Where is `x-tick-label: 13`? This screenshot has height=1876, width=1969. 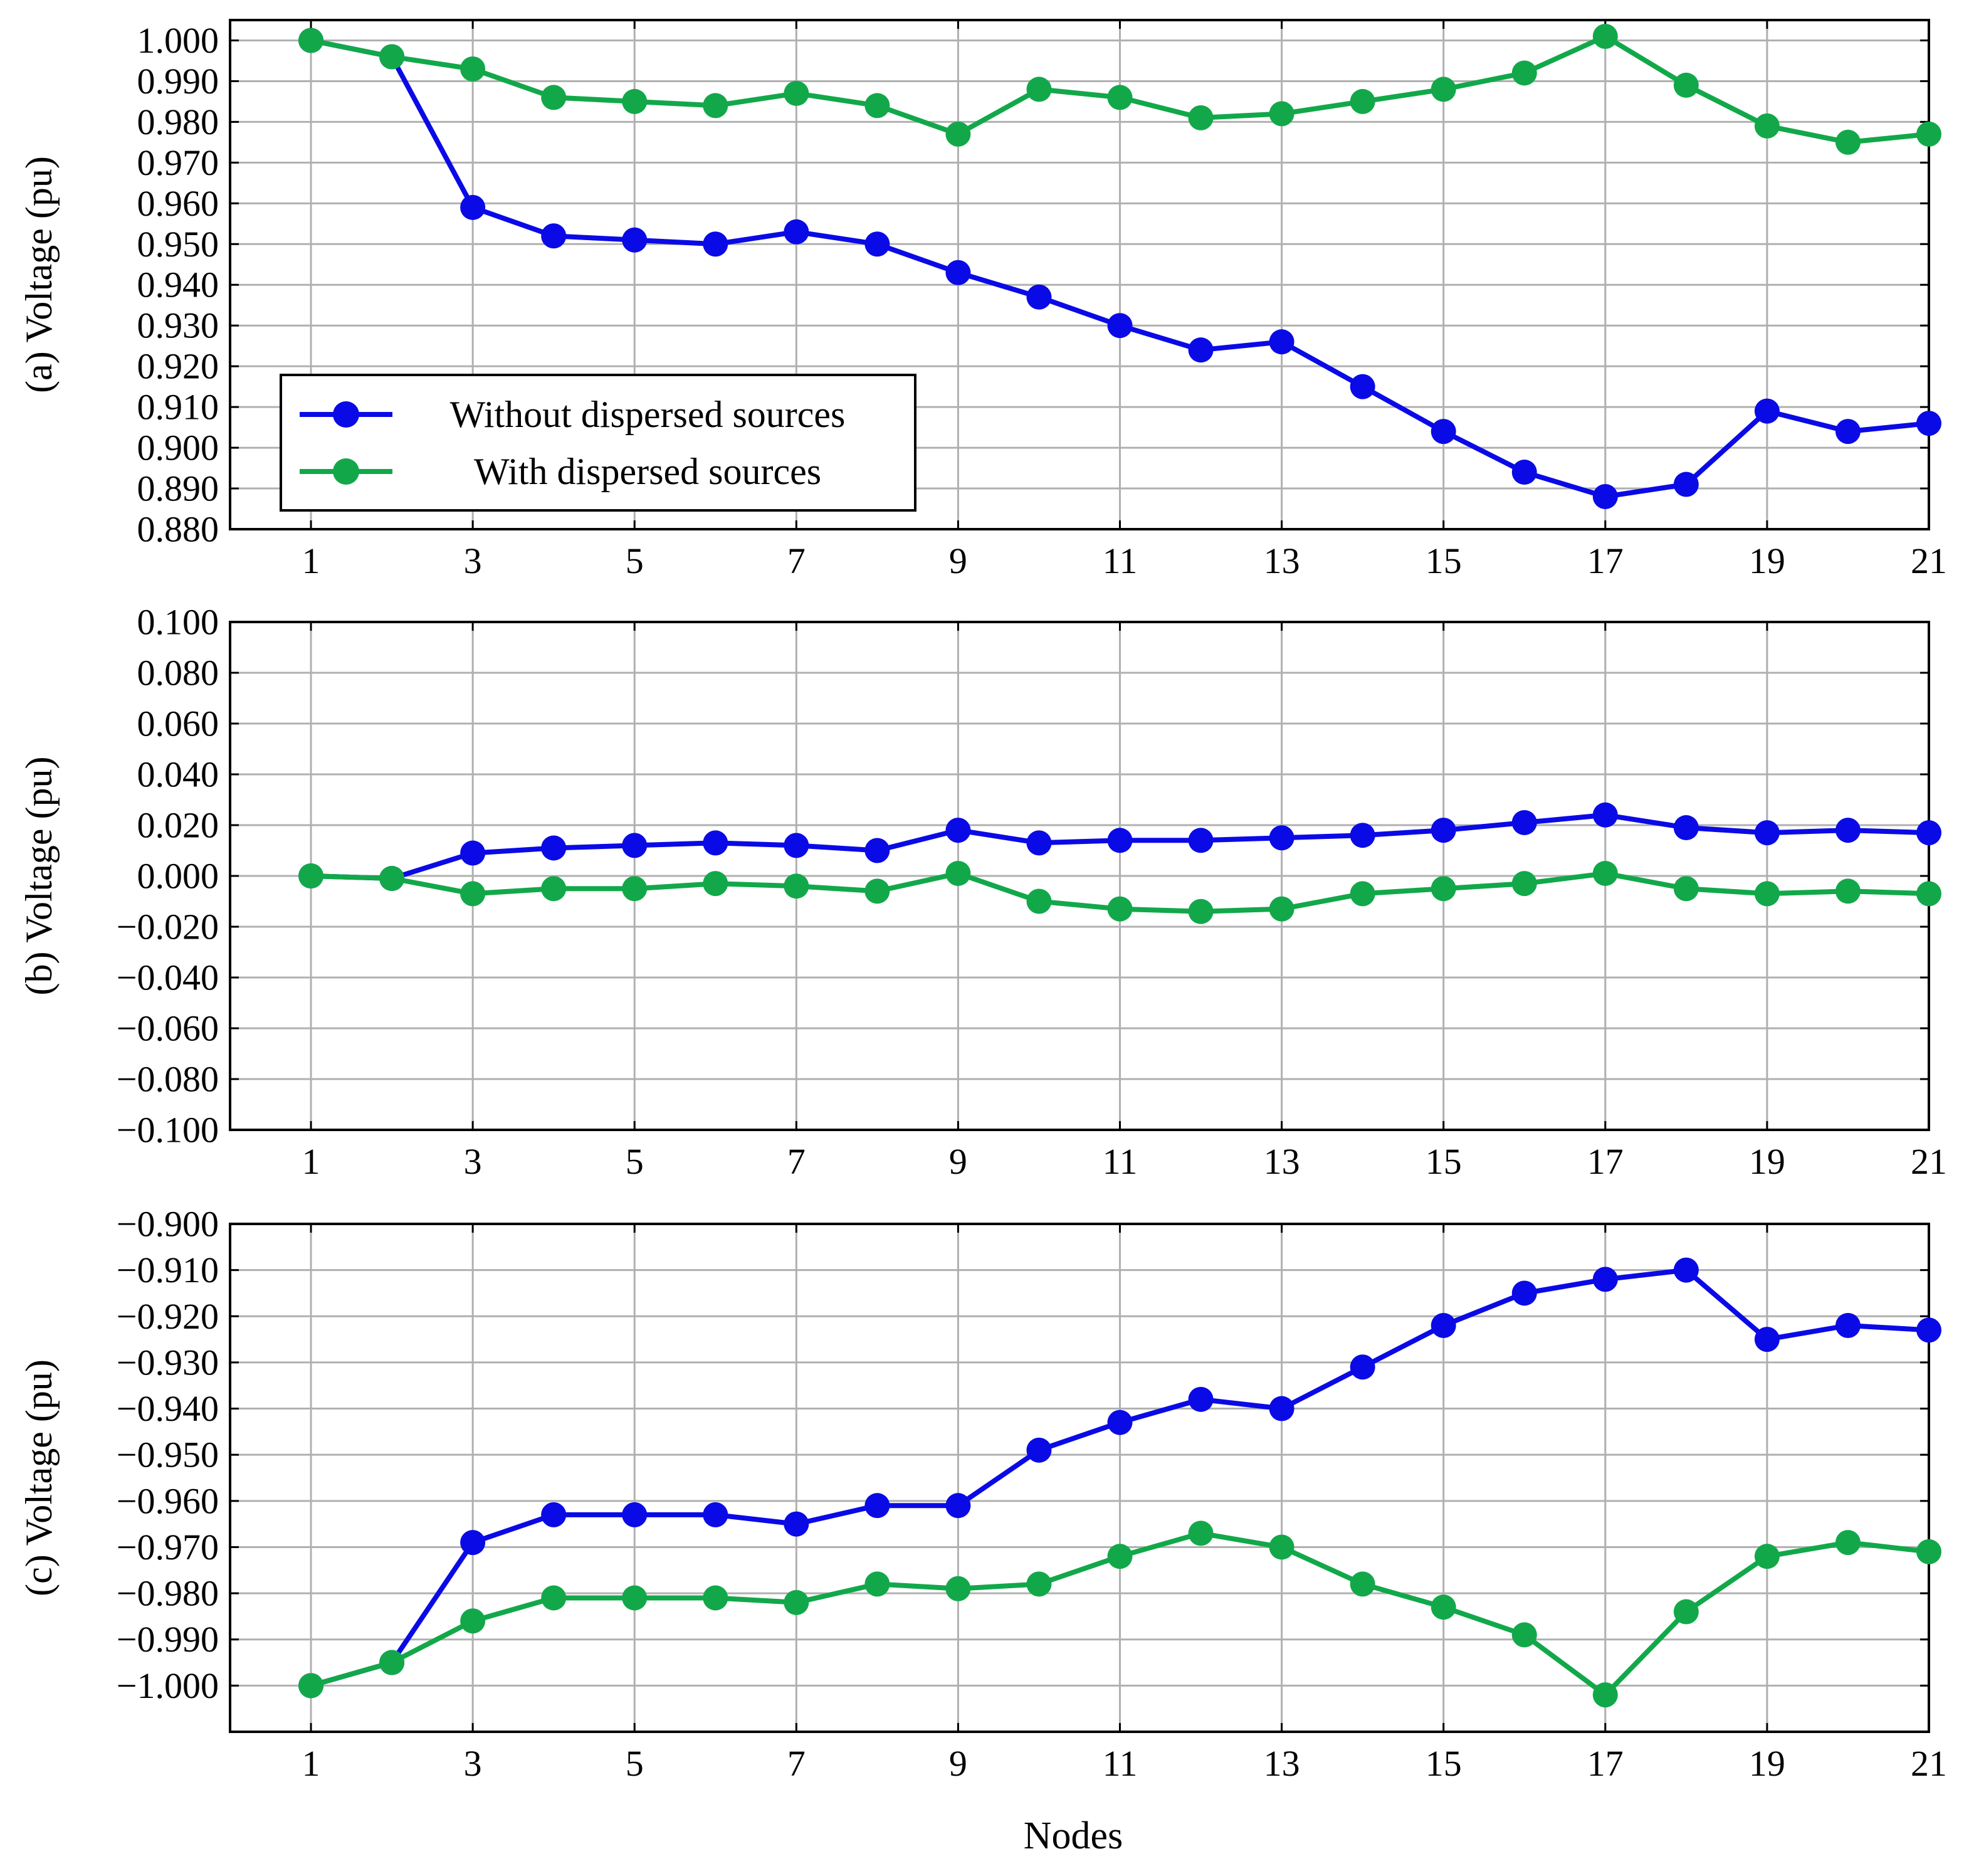 x-tick-label: 13 is located at coordinates (1282, 1161).